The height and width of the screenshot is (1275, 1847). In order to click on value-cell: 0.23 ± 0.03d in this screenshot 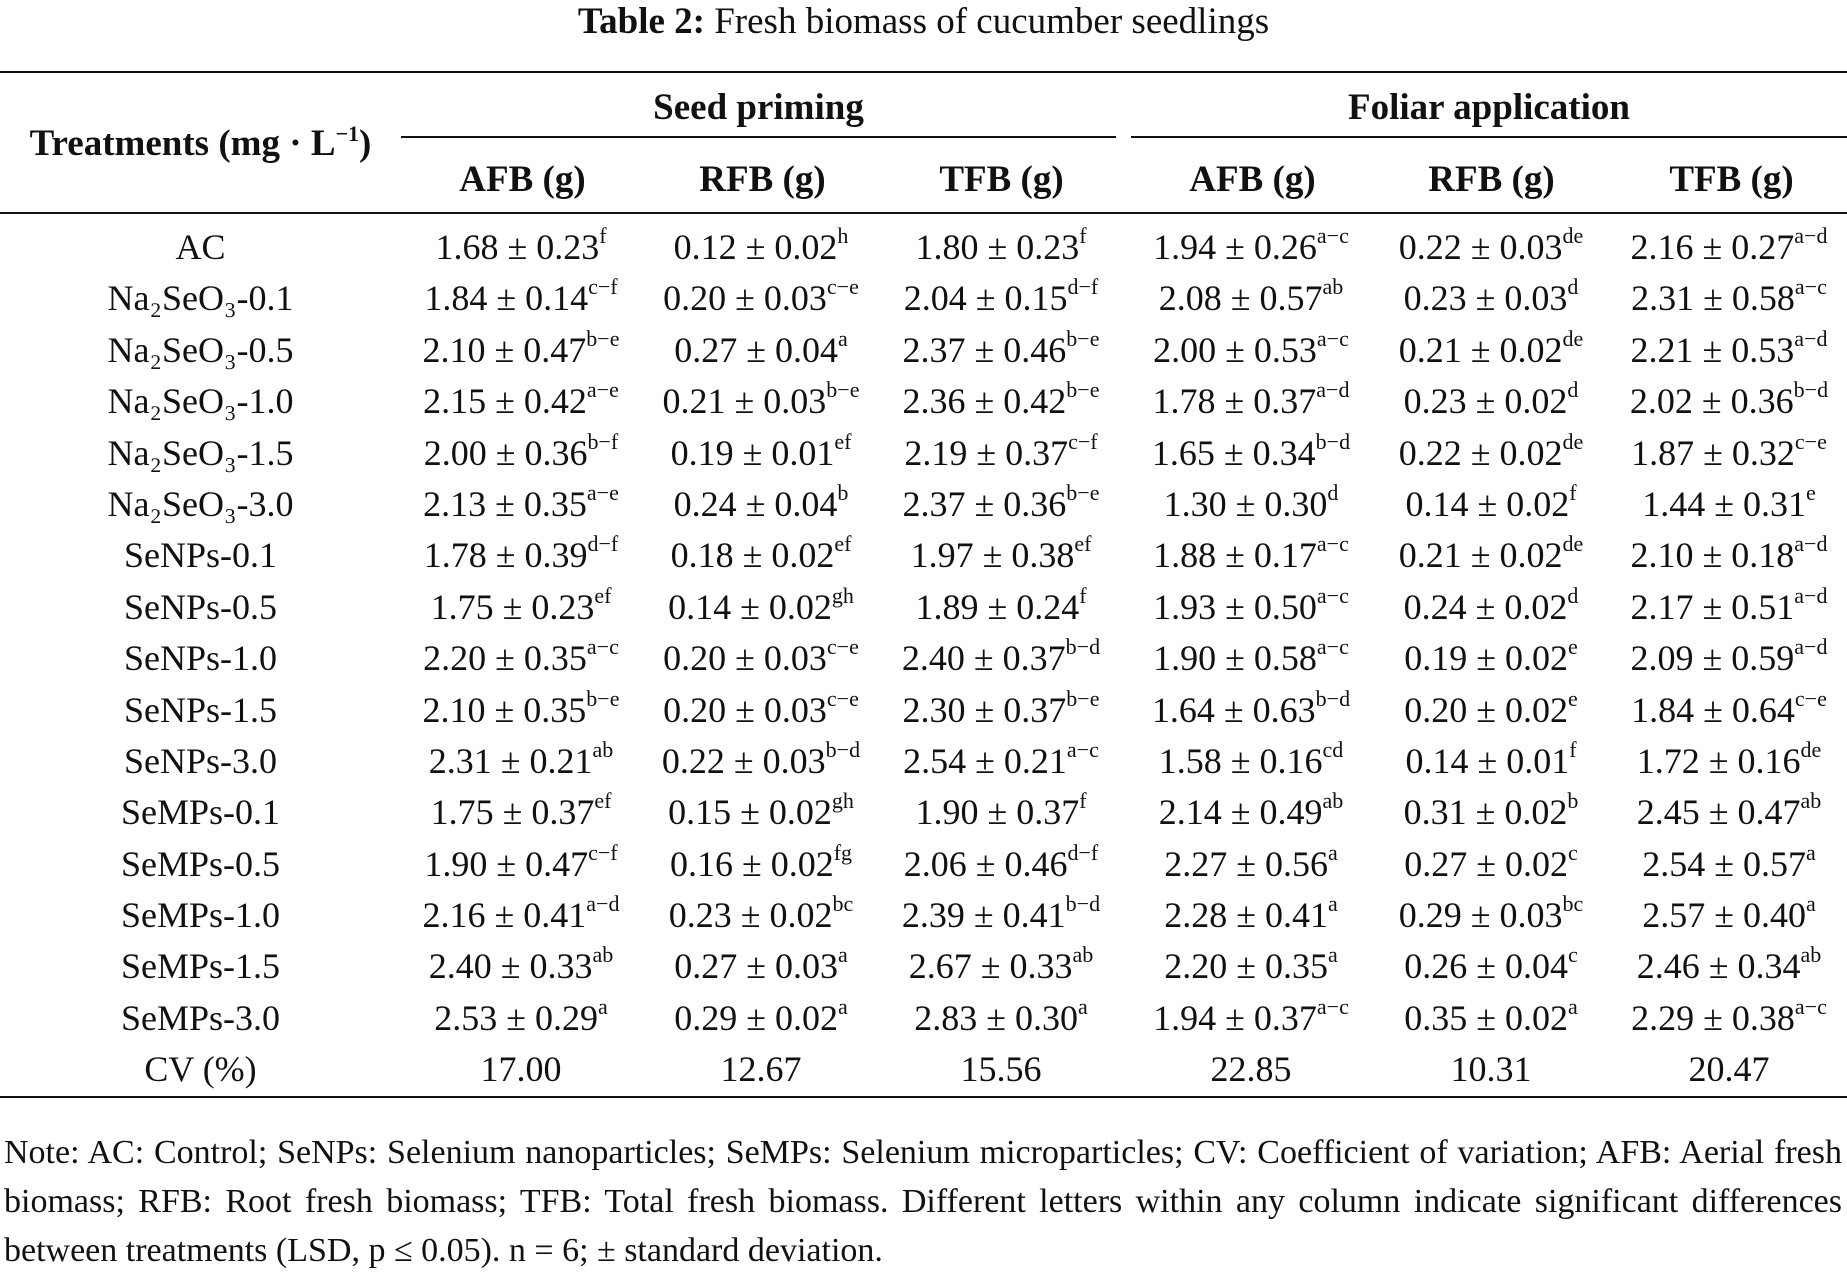, I will do `click(1491, 298)`.